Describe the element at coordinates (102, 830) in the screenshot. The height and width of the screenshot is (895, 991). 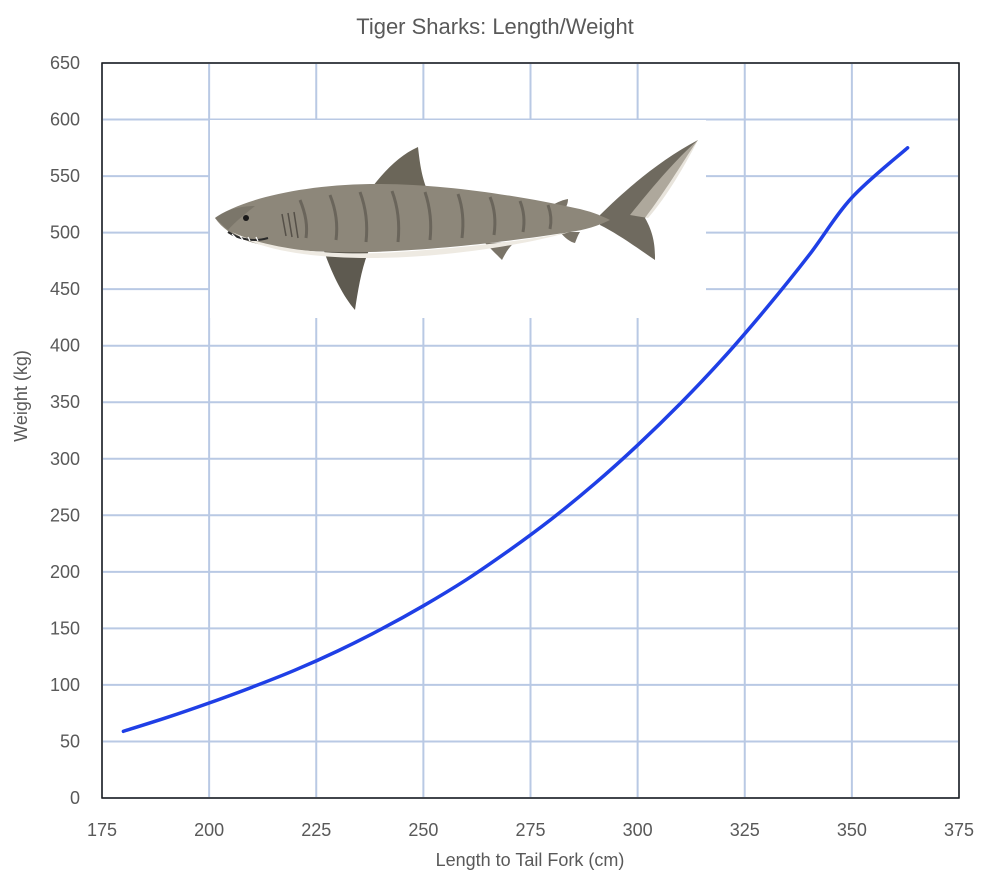
I see `x-tick-label: 175` at that location.